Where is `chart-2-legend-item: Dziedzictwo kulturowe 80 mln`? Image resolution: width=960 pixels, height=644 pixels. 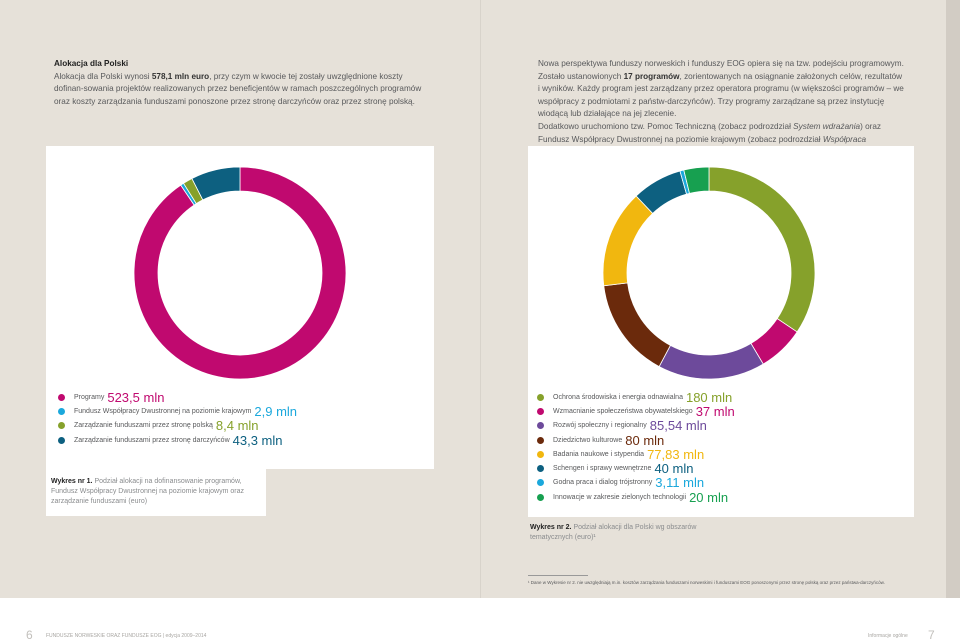 chart-2-legend-item: Dziedzictwo kulturowe 80 mln is located at coordinates (636, 440).